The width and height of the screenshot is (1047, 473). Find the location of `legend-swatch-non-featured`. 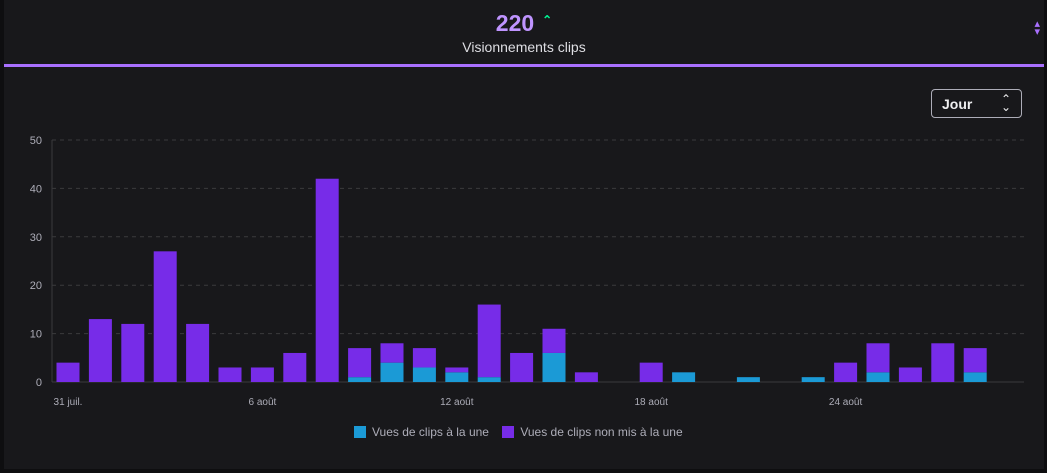

legend-swatch-non-featured is located at coordinates (508, 432).